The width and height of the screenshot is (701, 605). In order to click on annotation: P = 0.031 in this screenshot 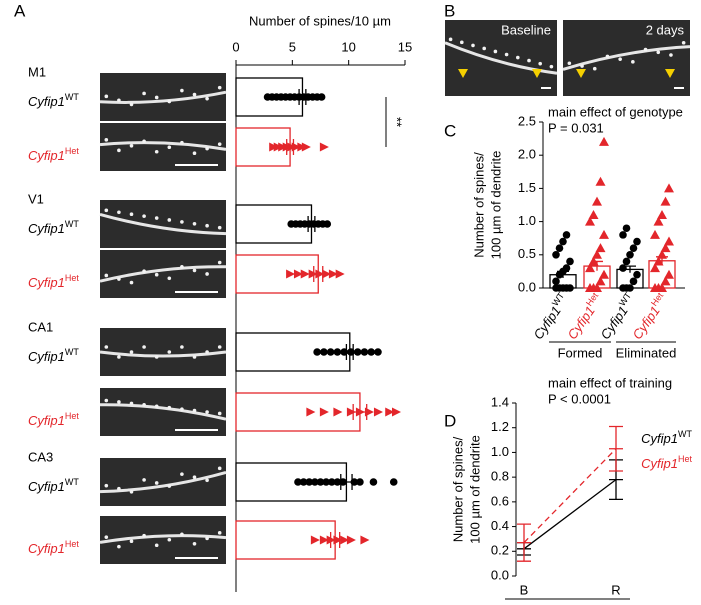, I will do `click(576, 127)`.